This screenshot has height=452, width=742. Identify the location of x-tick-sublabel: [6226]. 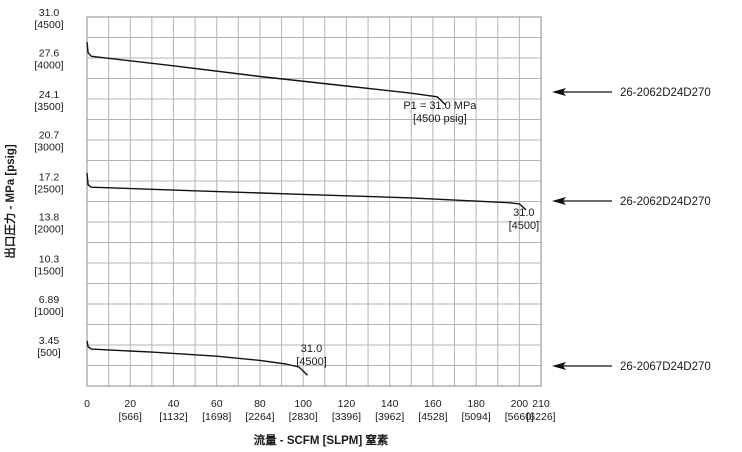
(540, 417).